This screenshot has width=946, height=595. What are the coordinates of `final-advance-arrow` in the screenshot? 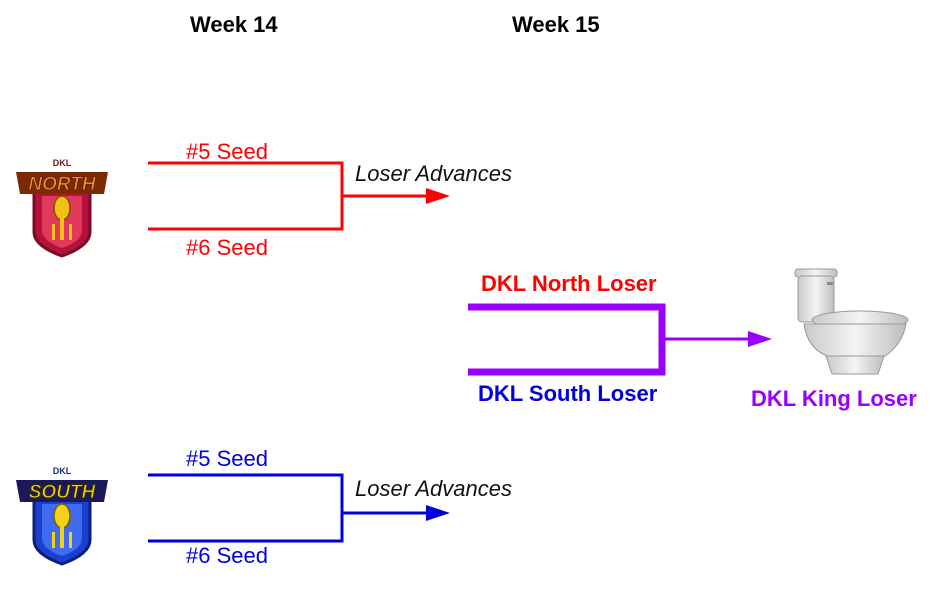 It's located at (760, 339).